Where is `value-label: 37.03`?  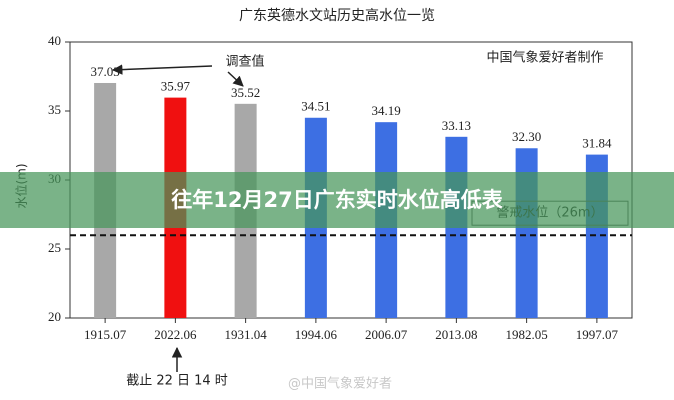
value-label: 37.03 is located at coordinates (105, 71).